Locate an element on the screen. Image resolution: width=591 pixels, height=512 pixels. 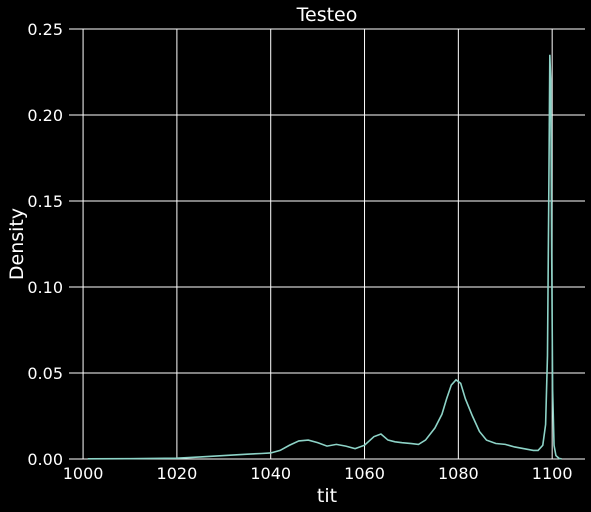
x-tick-label: 1100 is located at coordinates (552, 473).